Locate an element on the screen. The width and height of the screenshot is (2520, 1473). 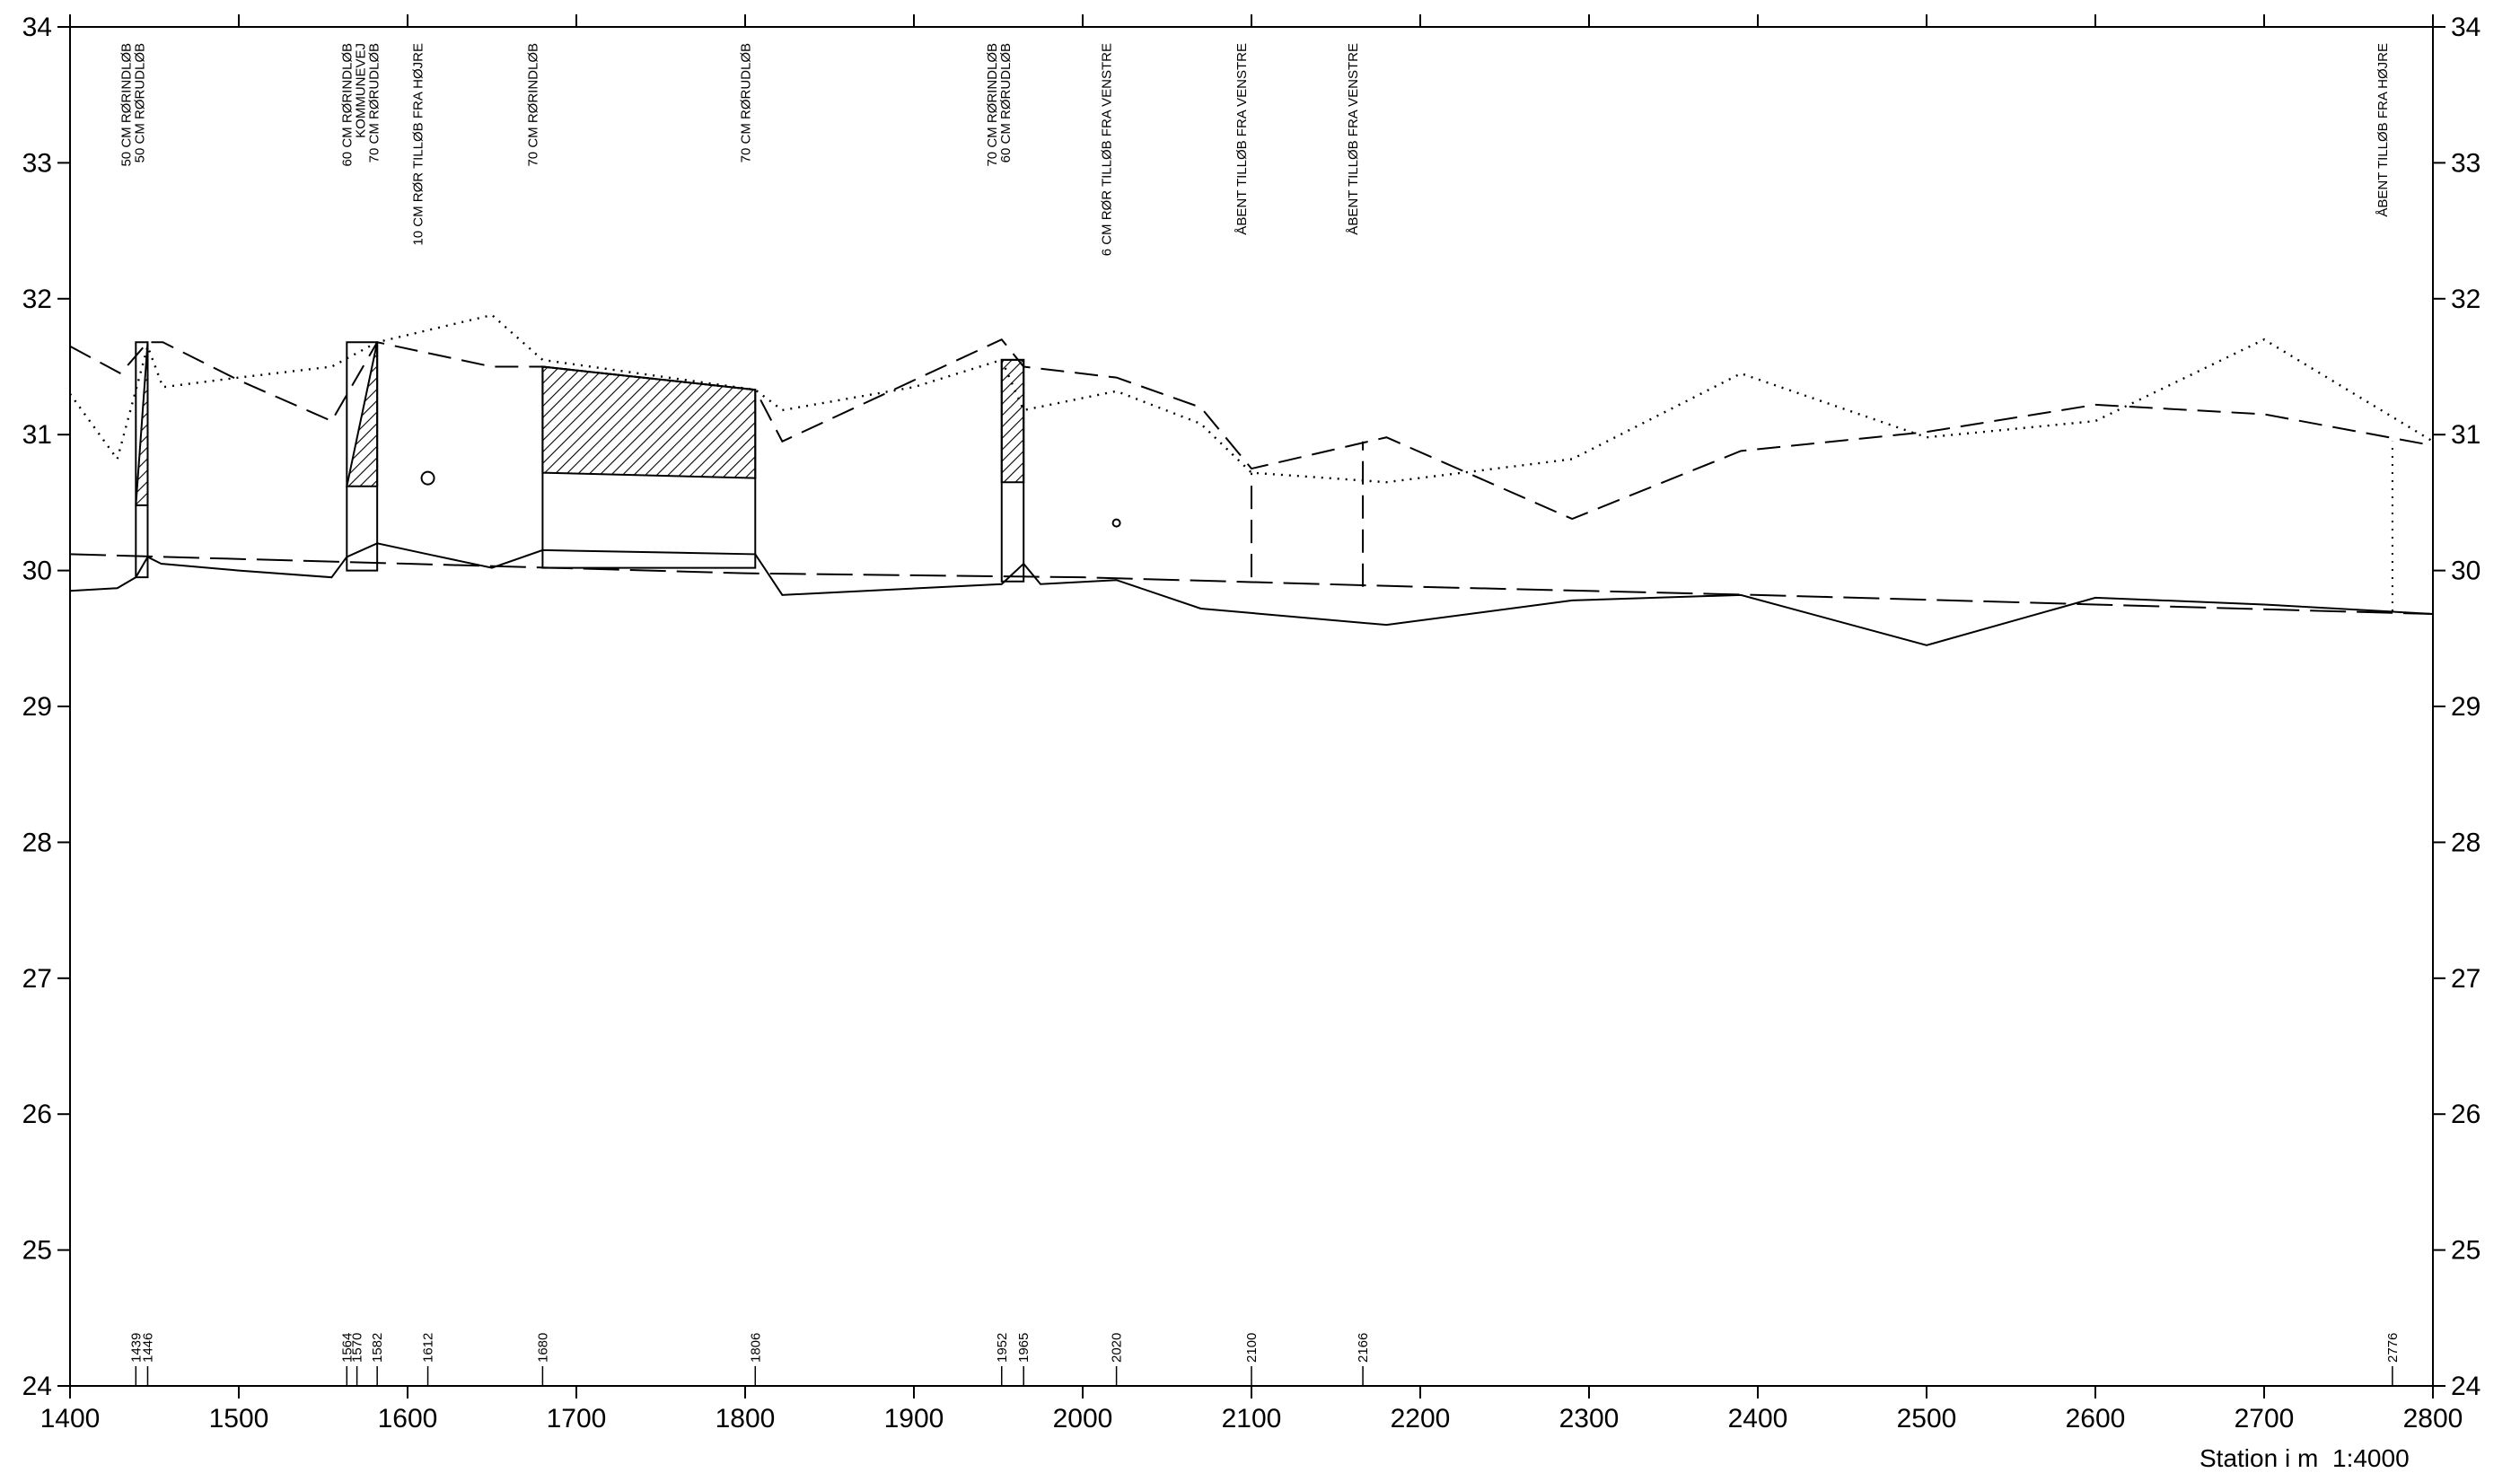
station-label: 1439 is located at coordinates (136, 1348).